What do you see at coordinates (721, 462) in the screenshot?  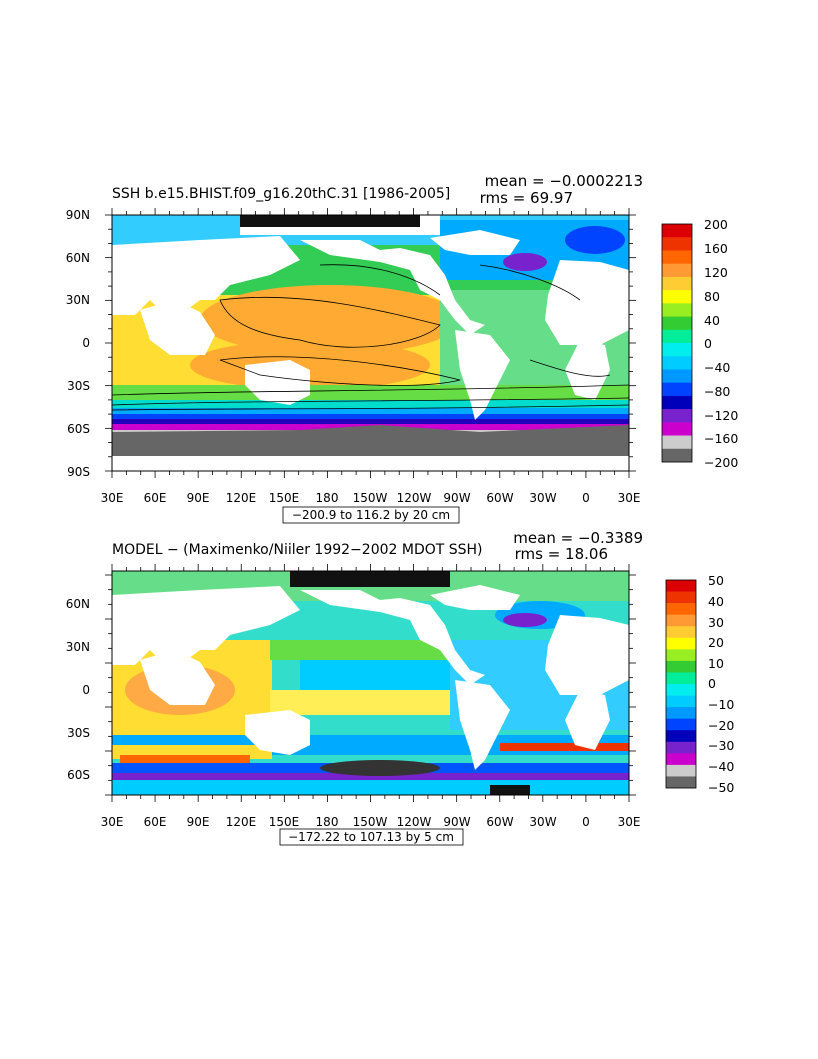 I see `colorbar-label: −200` at bounding box center [721, 462].